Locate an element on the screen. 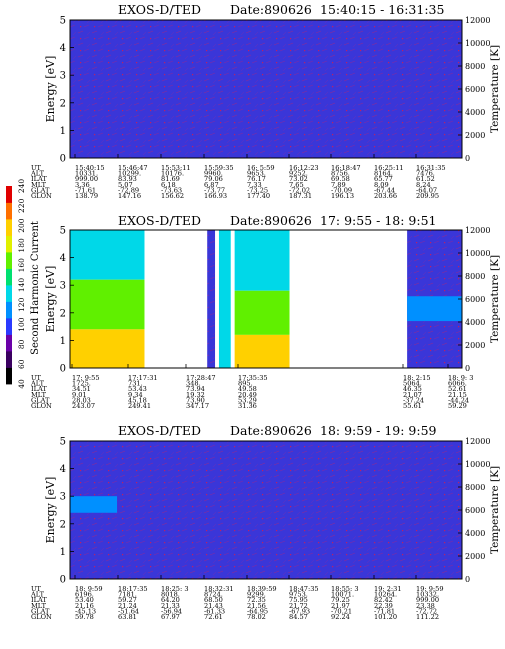  table-cell: -64.07 is located at coordinates (426, 190).